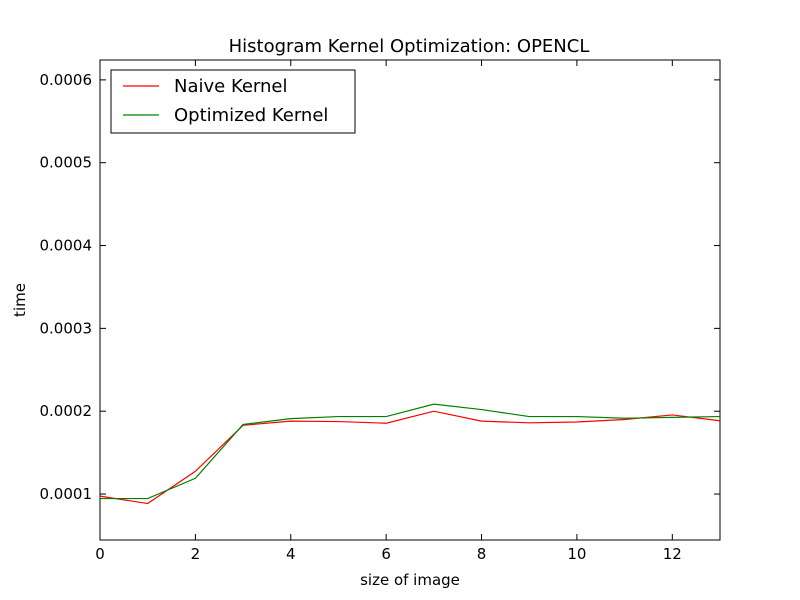 Image resolution: width=800 pixels, height=600 pixels. I want to click on y-tick-label: 0.0006, so click(66, 80).